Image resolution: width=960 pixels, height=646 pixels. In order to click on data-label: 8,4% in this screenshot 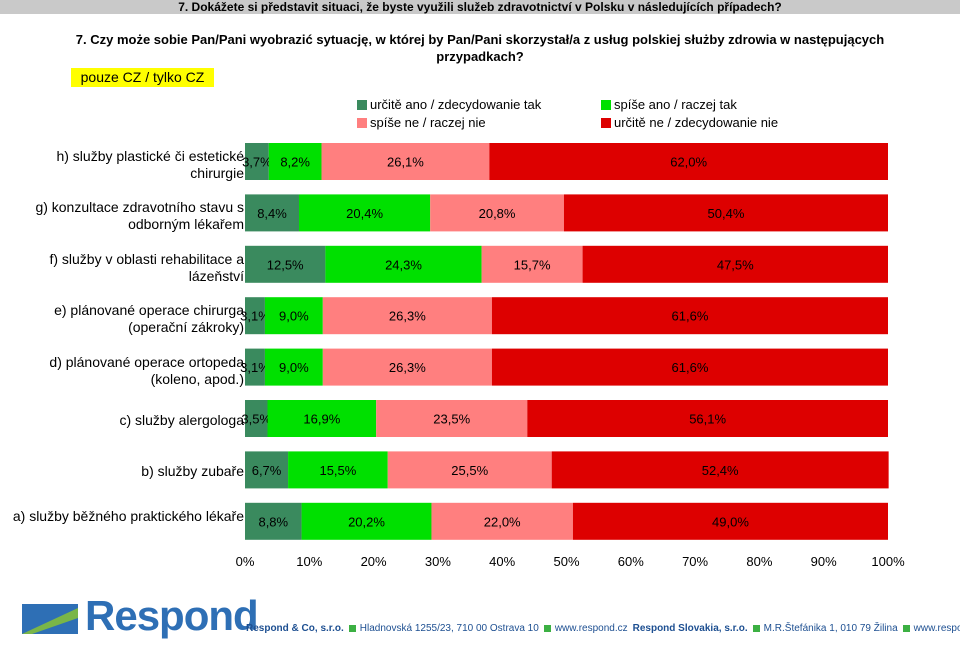, I will do `click(272, 213)`.